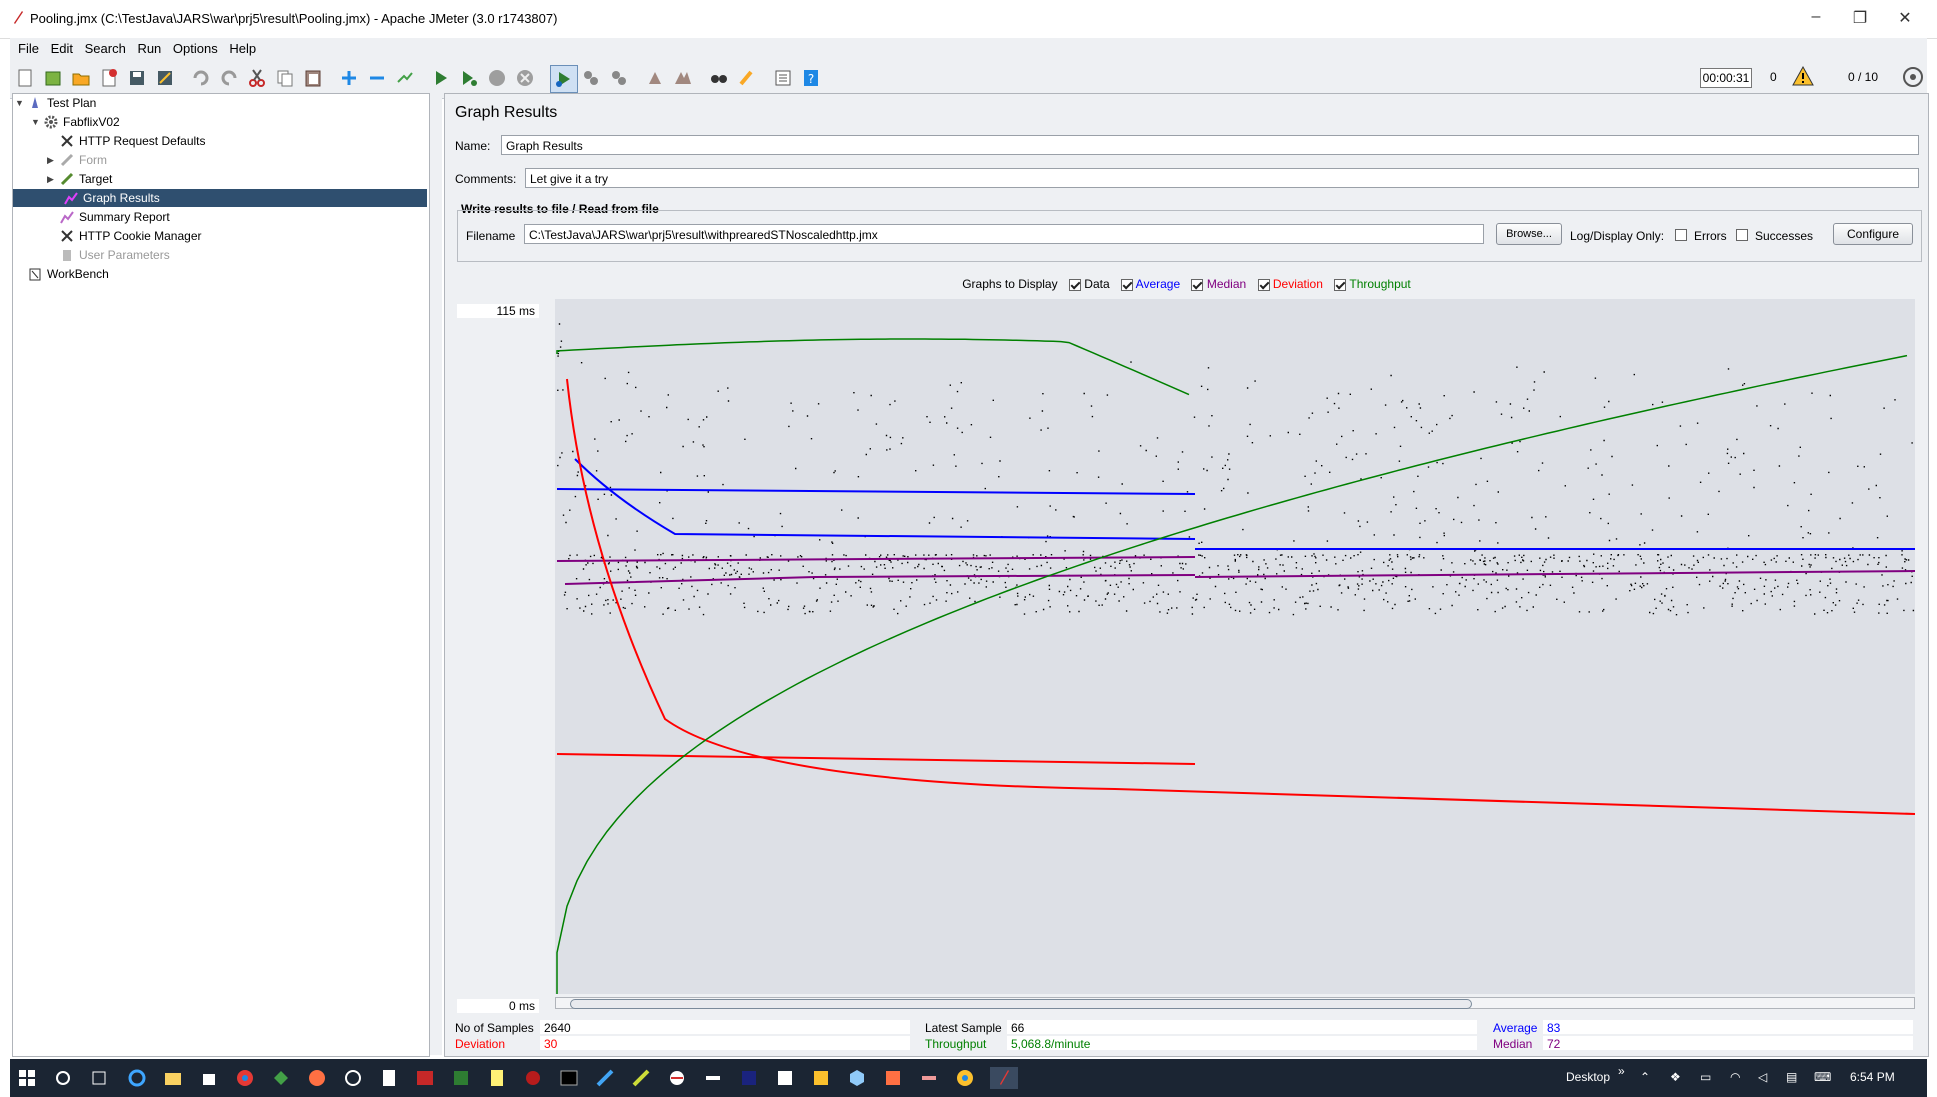  What do you see at coordinates (1126, 284) in the screenshot?
I see `average-checkbox` at bounding box center [1126, 284].